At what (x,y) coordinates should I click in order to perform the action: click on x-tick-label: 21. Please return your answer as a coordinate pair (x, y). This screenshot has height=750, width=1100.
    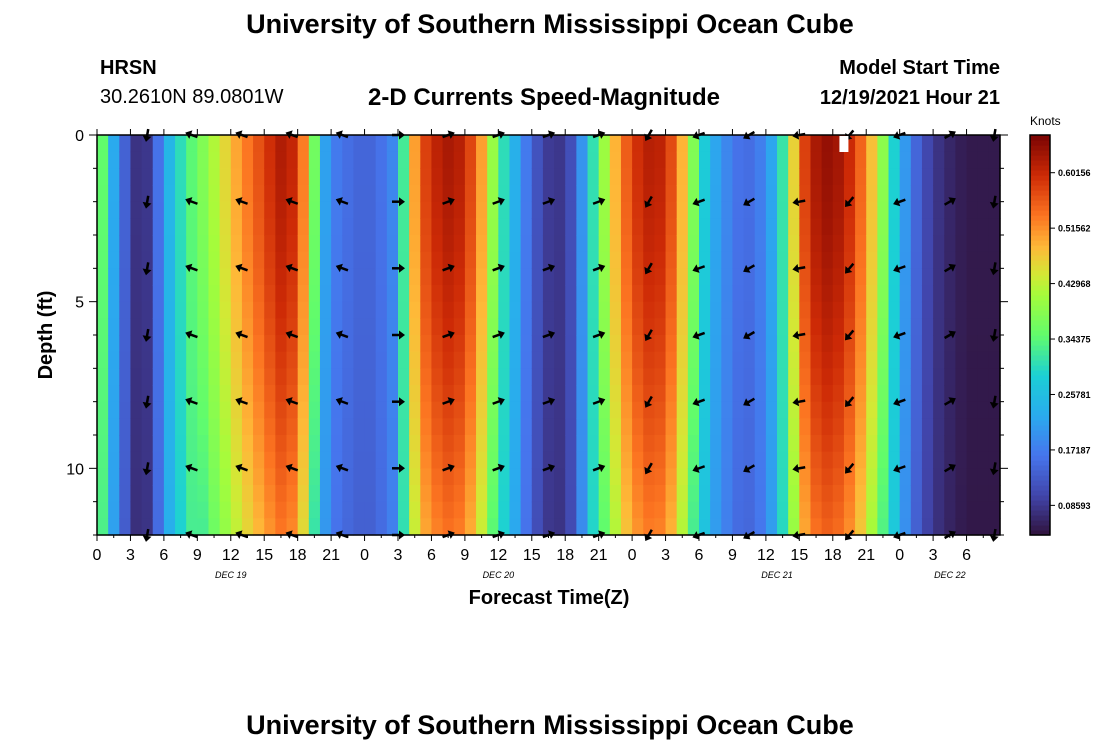
    Looking at the image, I should click on (599, 555).